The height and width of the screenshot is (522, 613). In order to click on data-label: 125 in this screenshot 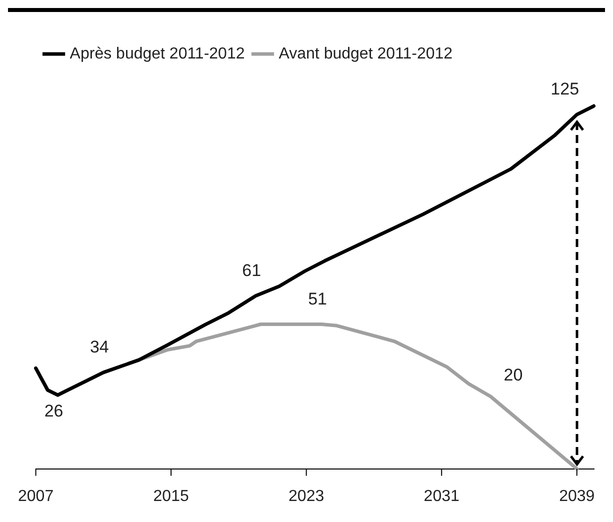, I will do `click(565, 89)`.